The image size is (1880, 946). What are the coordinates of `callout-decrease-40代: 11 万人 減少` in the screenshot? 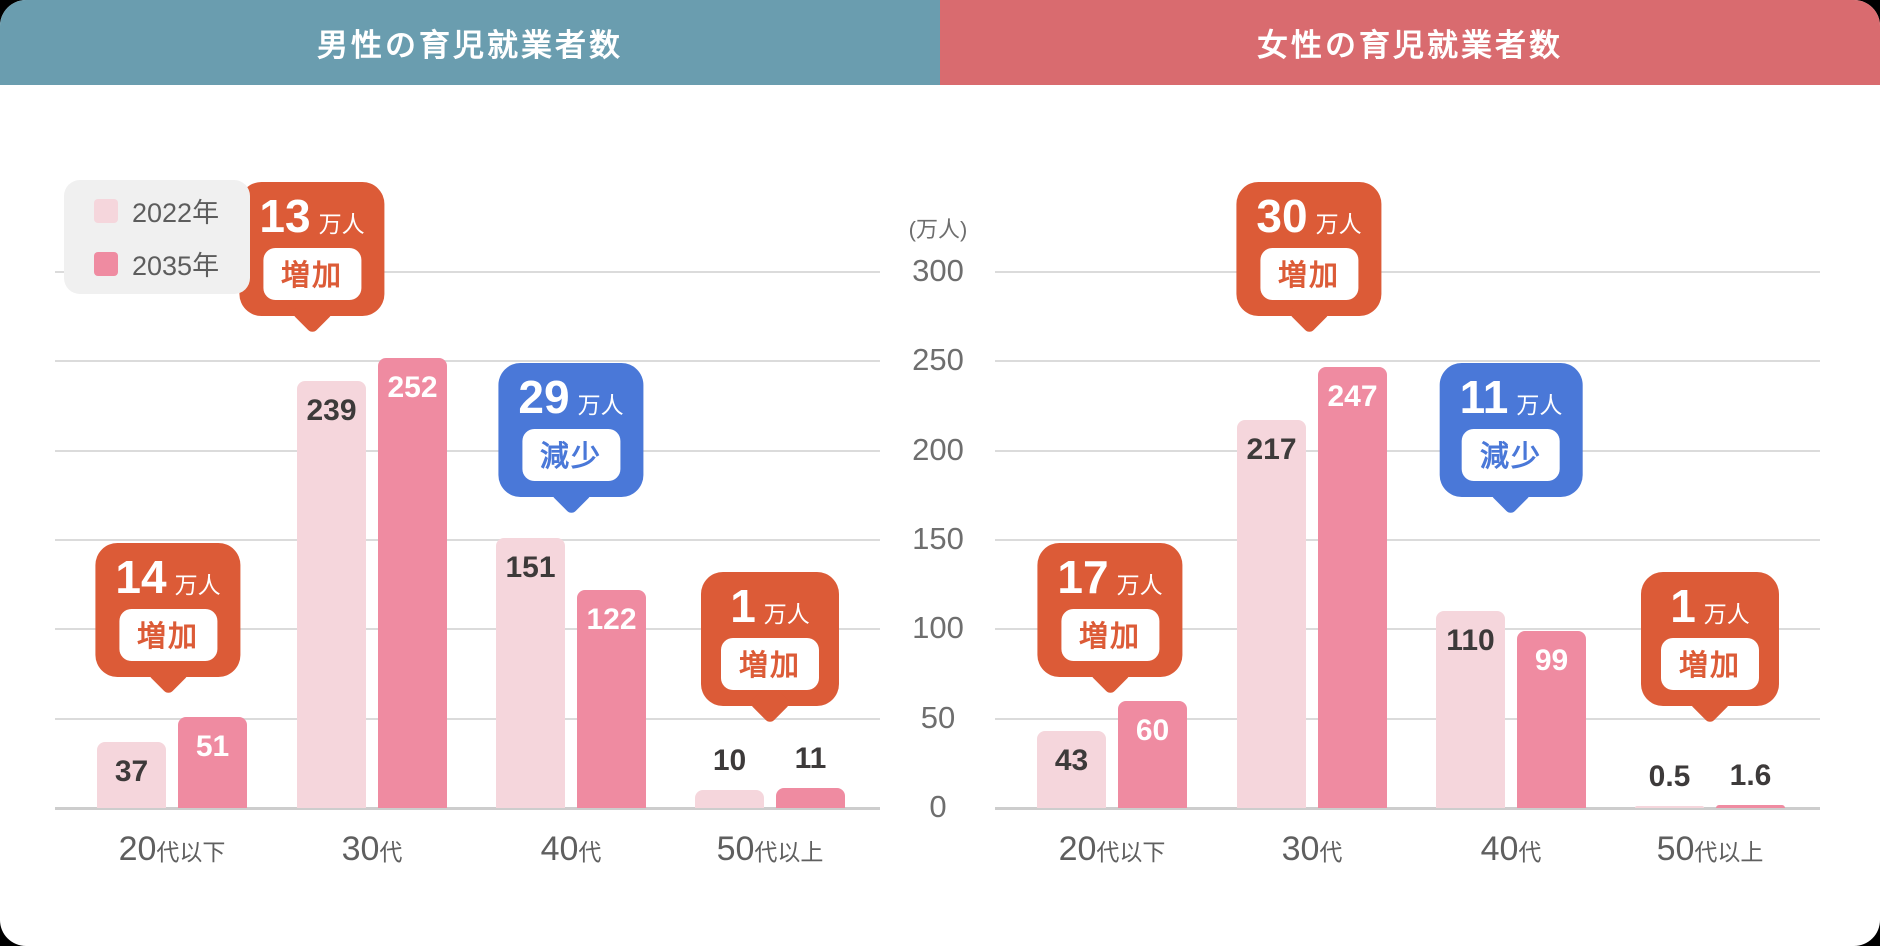 It's located at (1511, 439).